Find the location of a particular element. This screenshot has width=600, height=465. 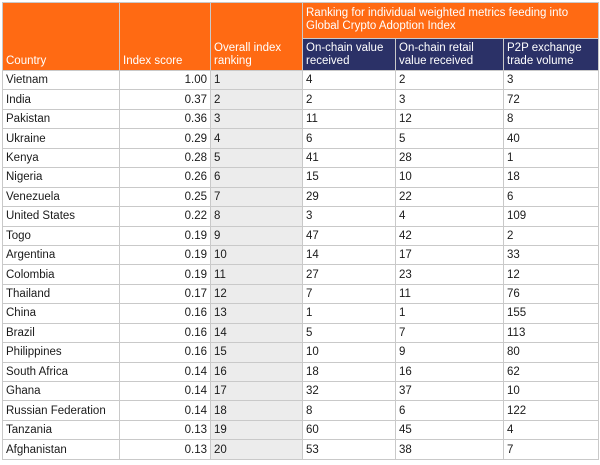

cell-country: Brazil is located at coordinates (61, 333).